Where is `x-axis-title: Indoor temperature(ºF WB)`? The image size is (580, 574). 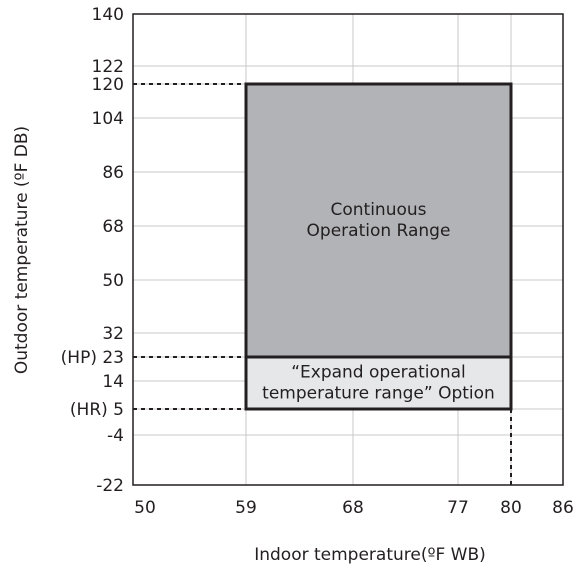 x-axis-title: Indoor temperature(ºF WB) is located at coordinates (370, 555).